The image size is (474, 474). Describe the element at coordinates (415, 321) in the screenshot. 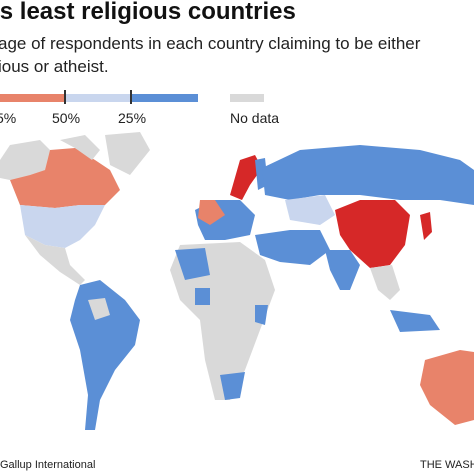

I see `indonesia` at that location.